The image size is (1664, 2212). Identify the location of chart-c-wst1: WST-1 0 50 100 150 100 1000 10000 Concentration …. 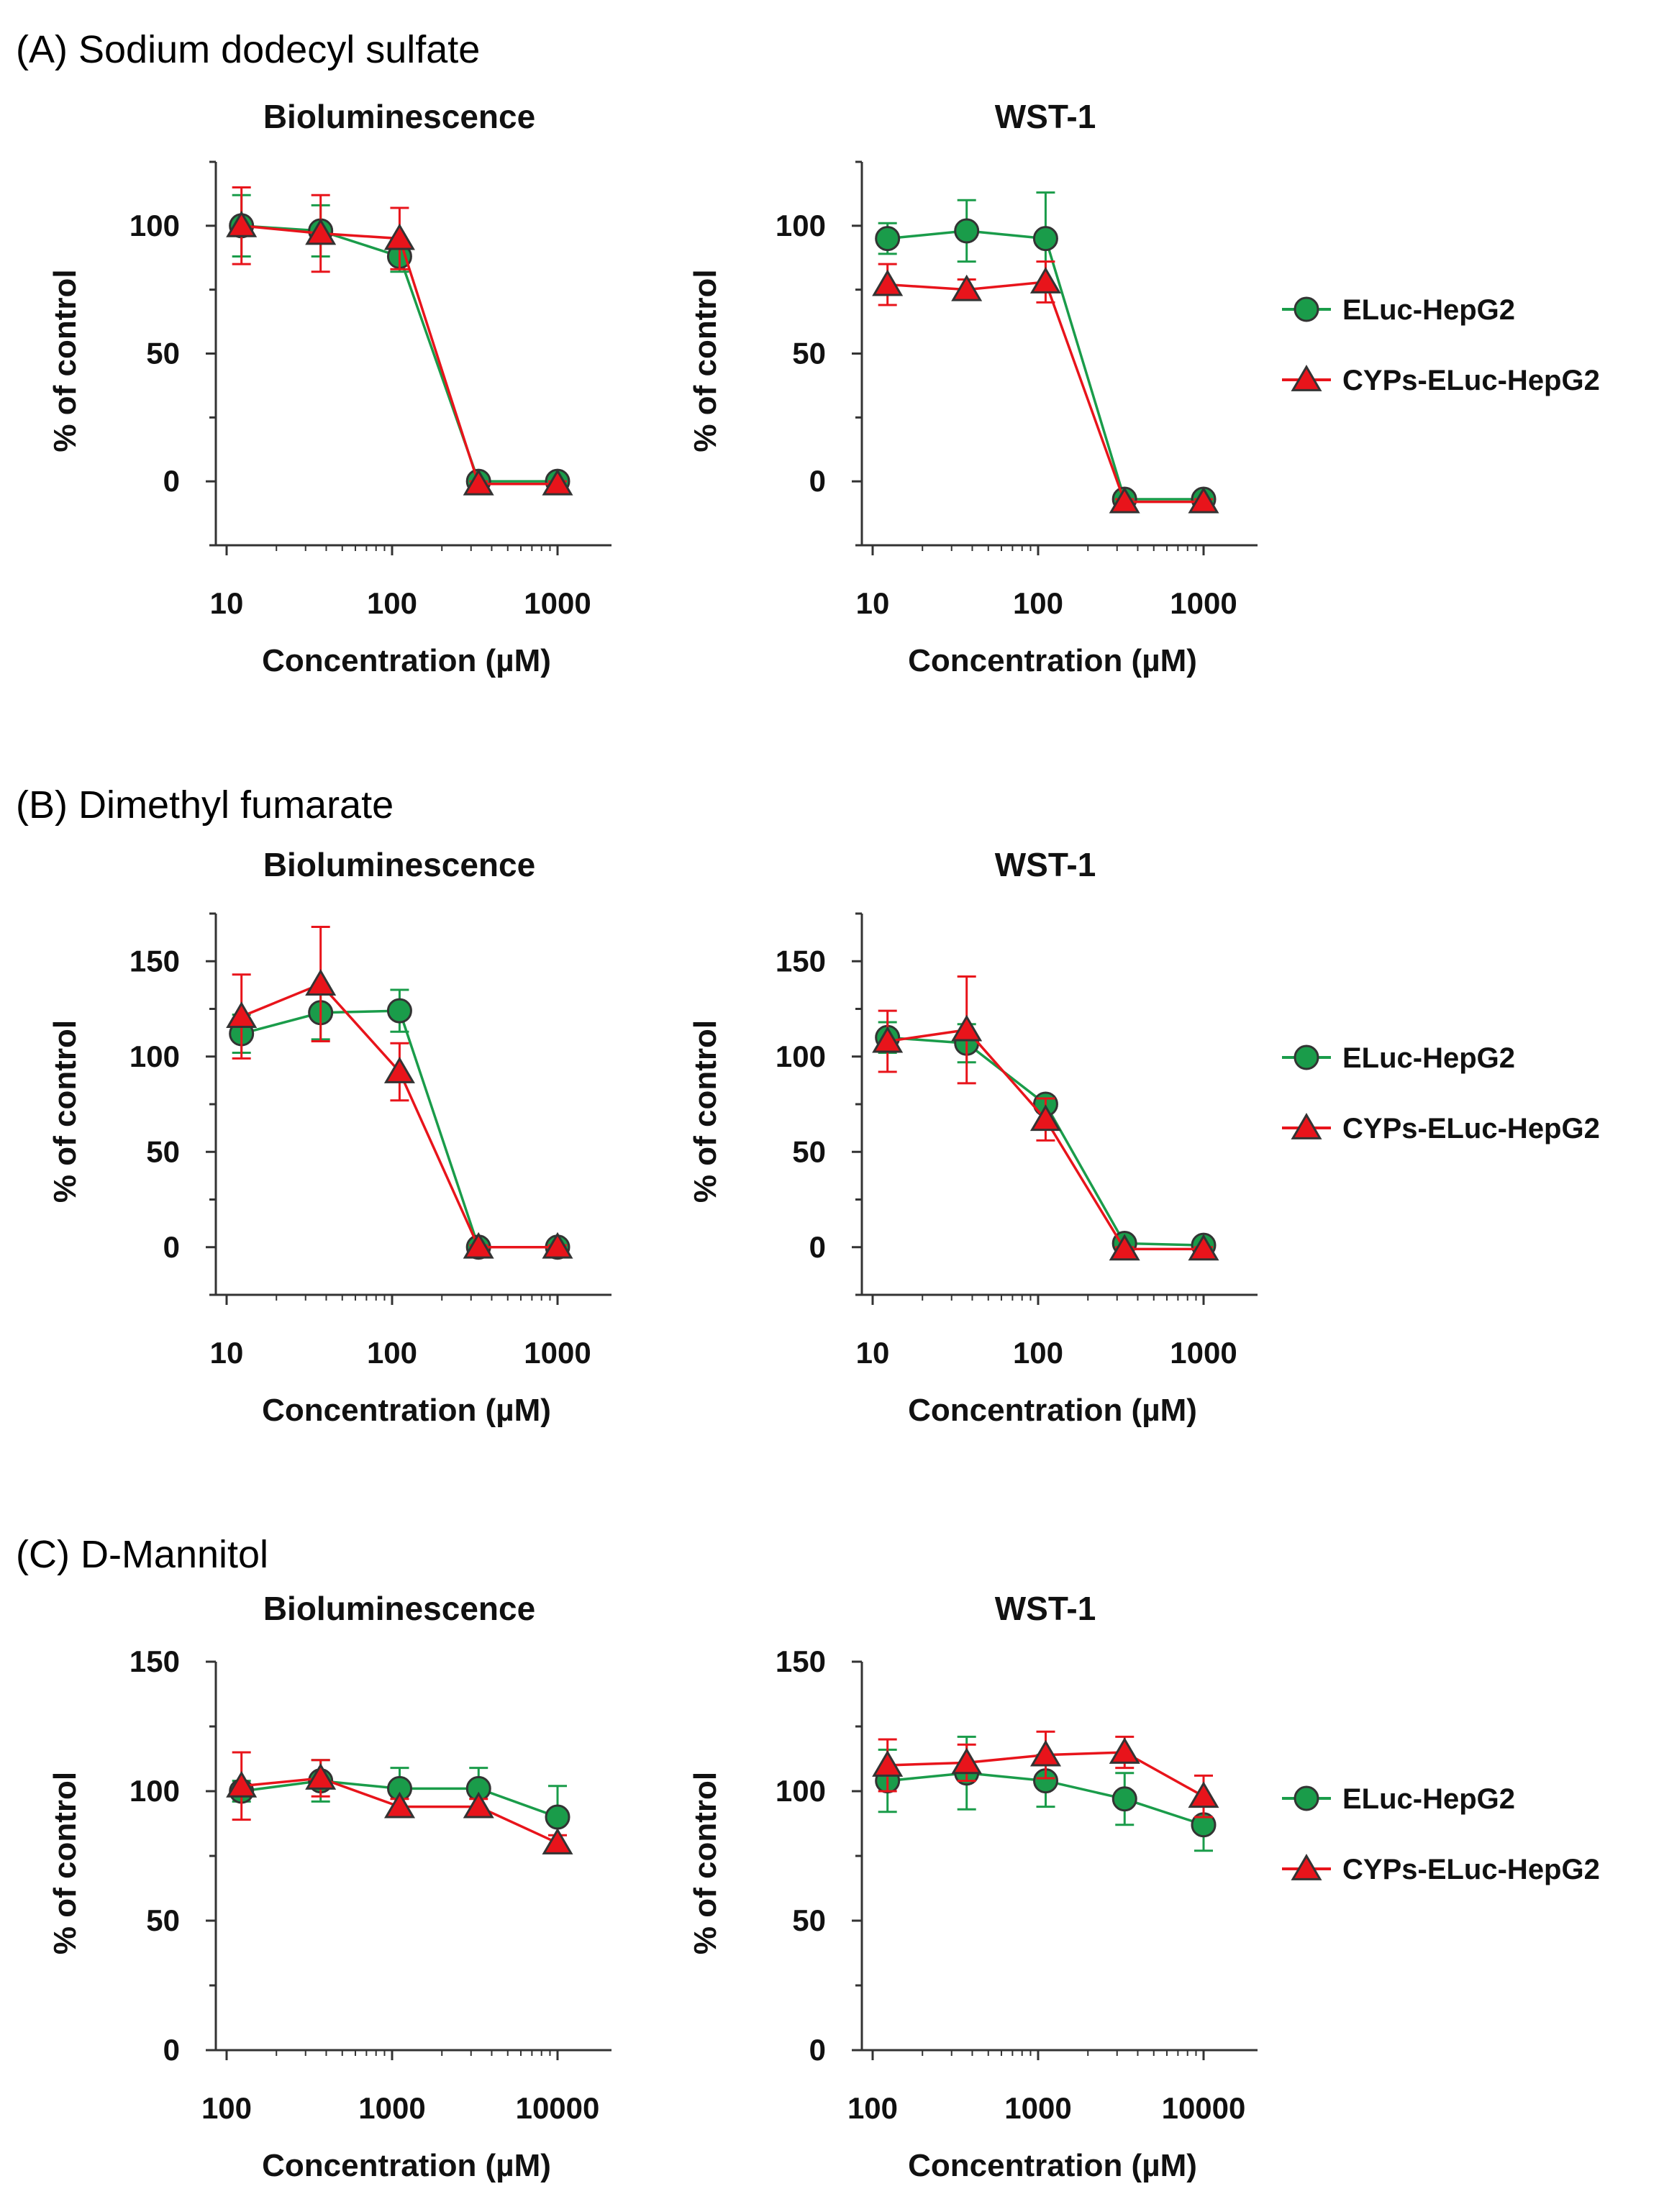
(1144, 1886).